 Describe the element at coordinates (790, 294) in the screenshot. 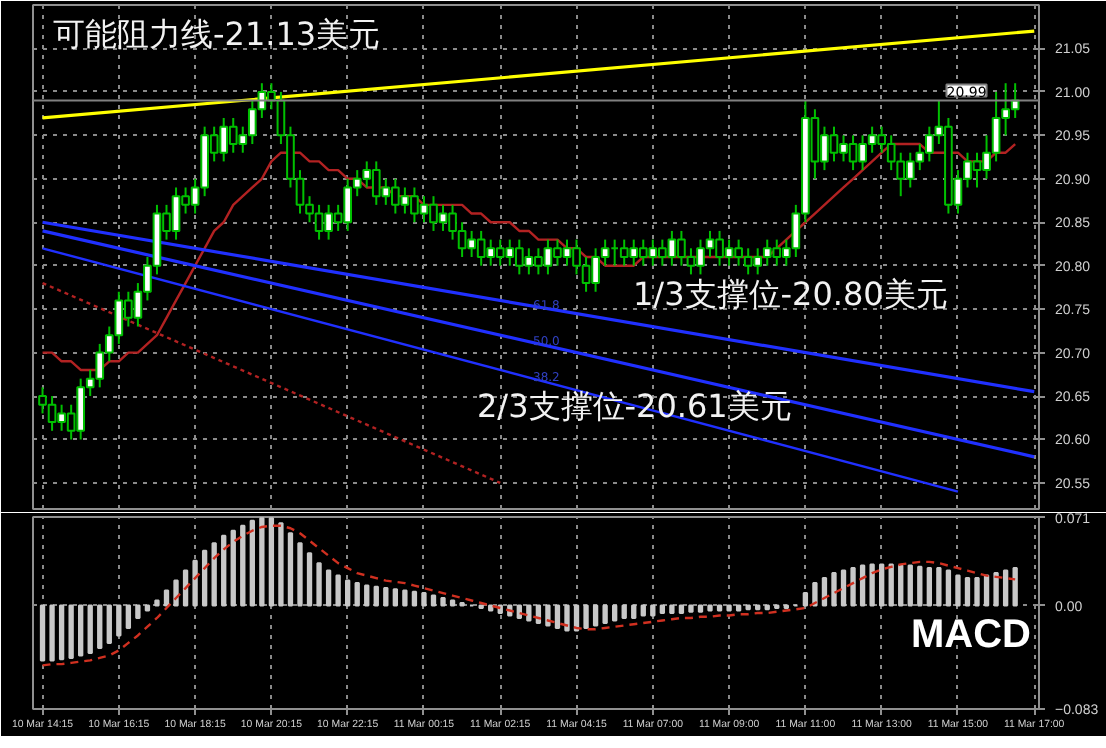

I see `series-label: 1/3支撑位-20.80美元` at that location.